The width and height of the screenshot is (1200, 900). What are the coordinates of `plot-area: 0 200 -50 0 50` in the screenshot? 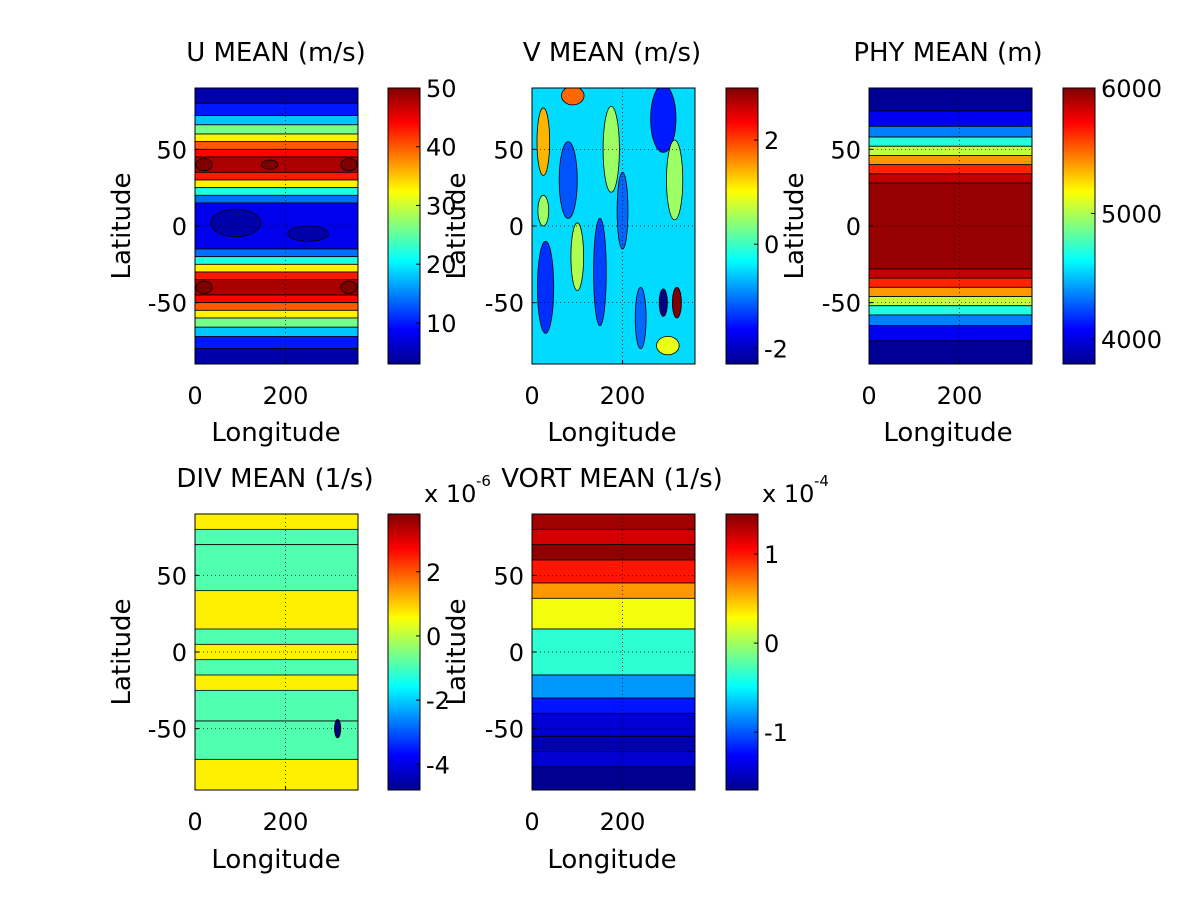 It's located at (590, 674).